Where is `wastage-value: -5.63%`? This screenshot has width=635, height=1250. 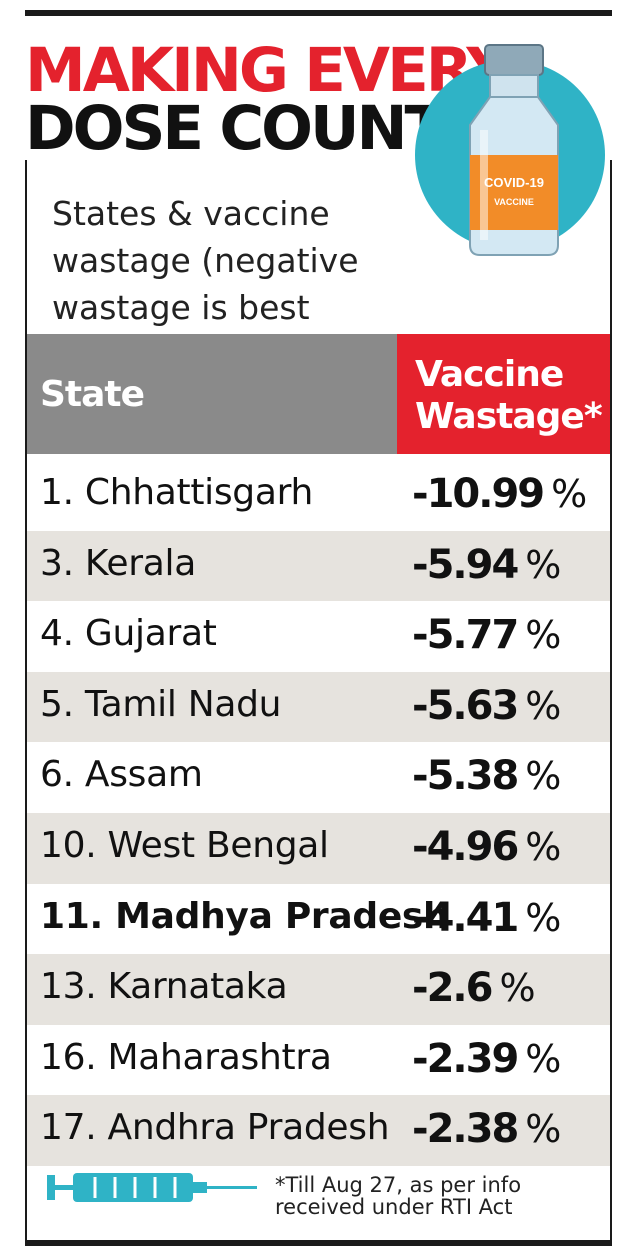
wastage-value: -5.63% is located at coordinates (486, 706).